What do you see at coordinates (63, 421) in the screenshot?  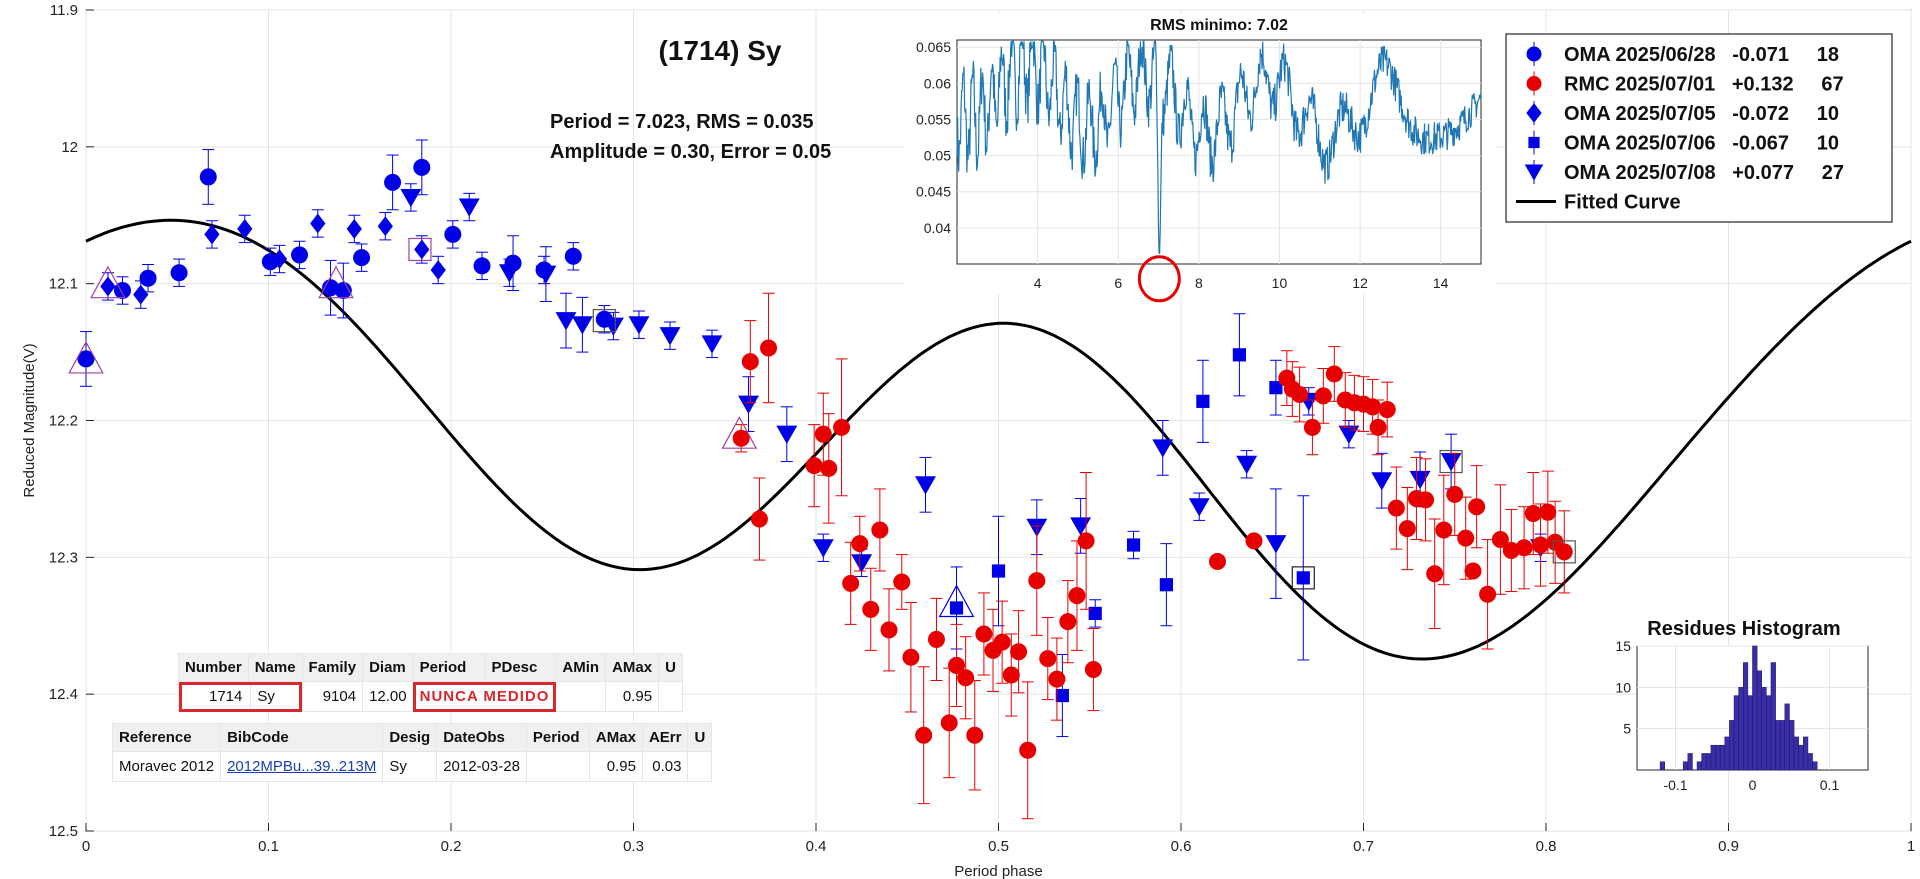 I see `y-tick-label: 12.2` at bounding box center [63, 421].